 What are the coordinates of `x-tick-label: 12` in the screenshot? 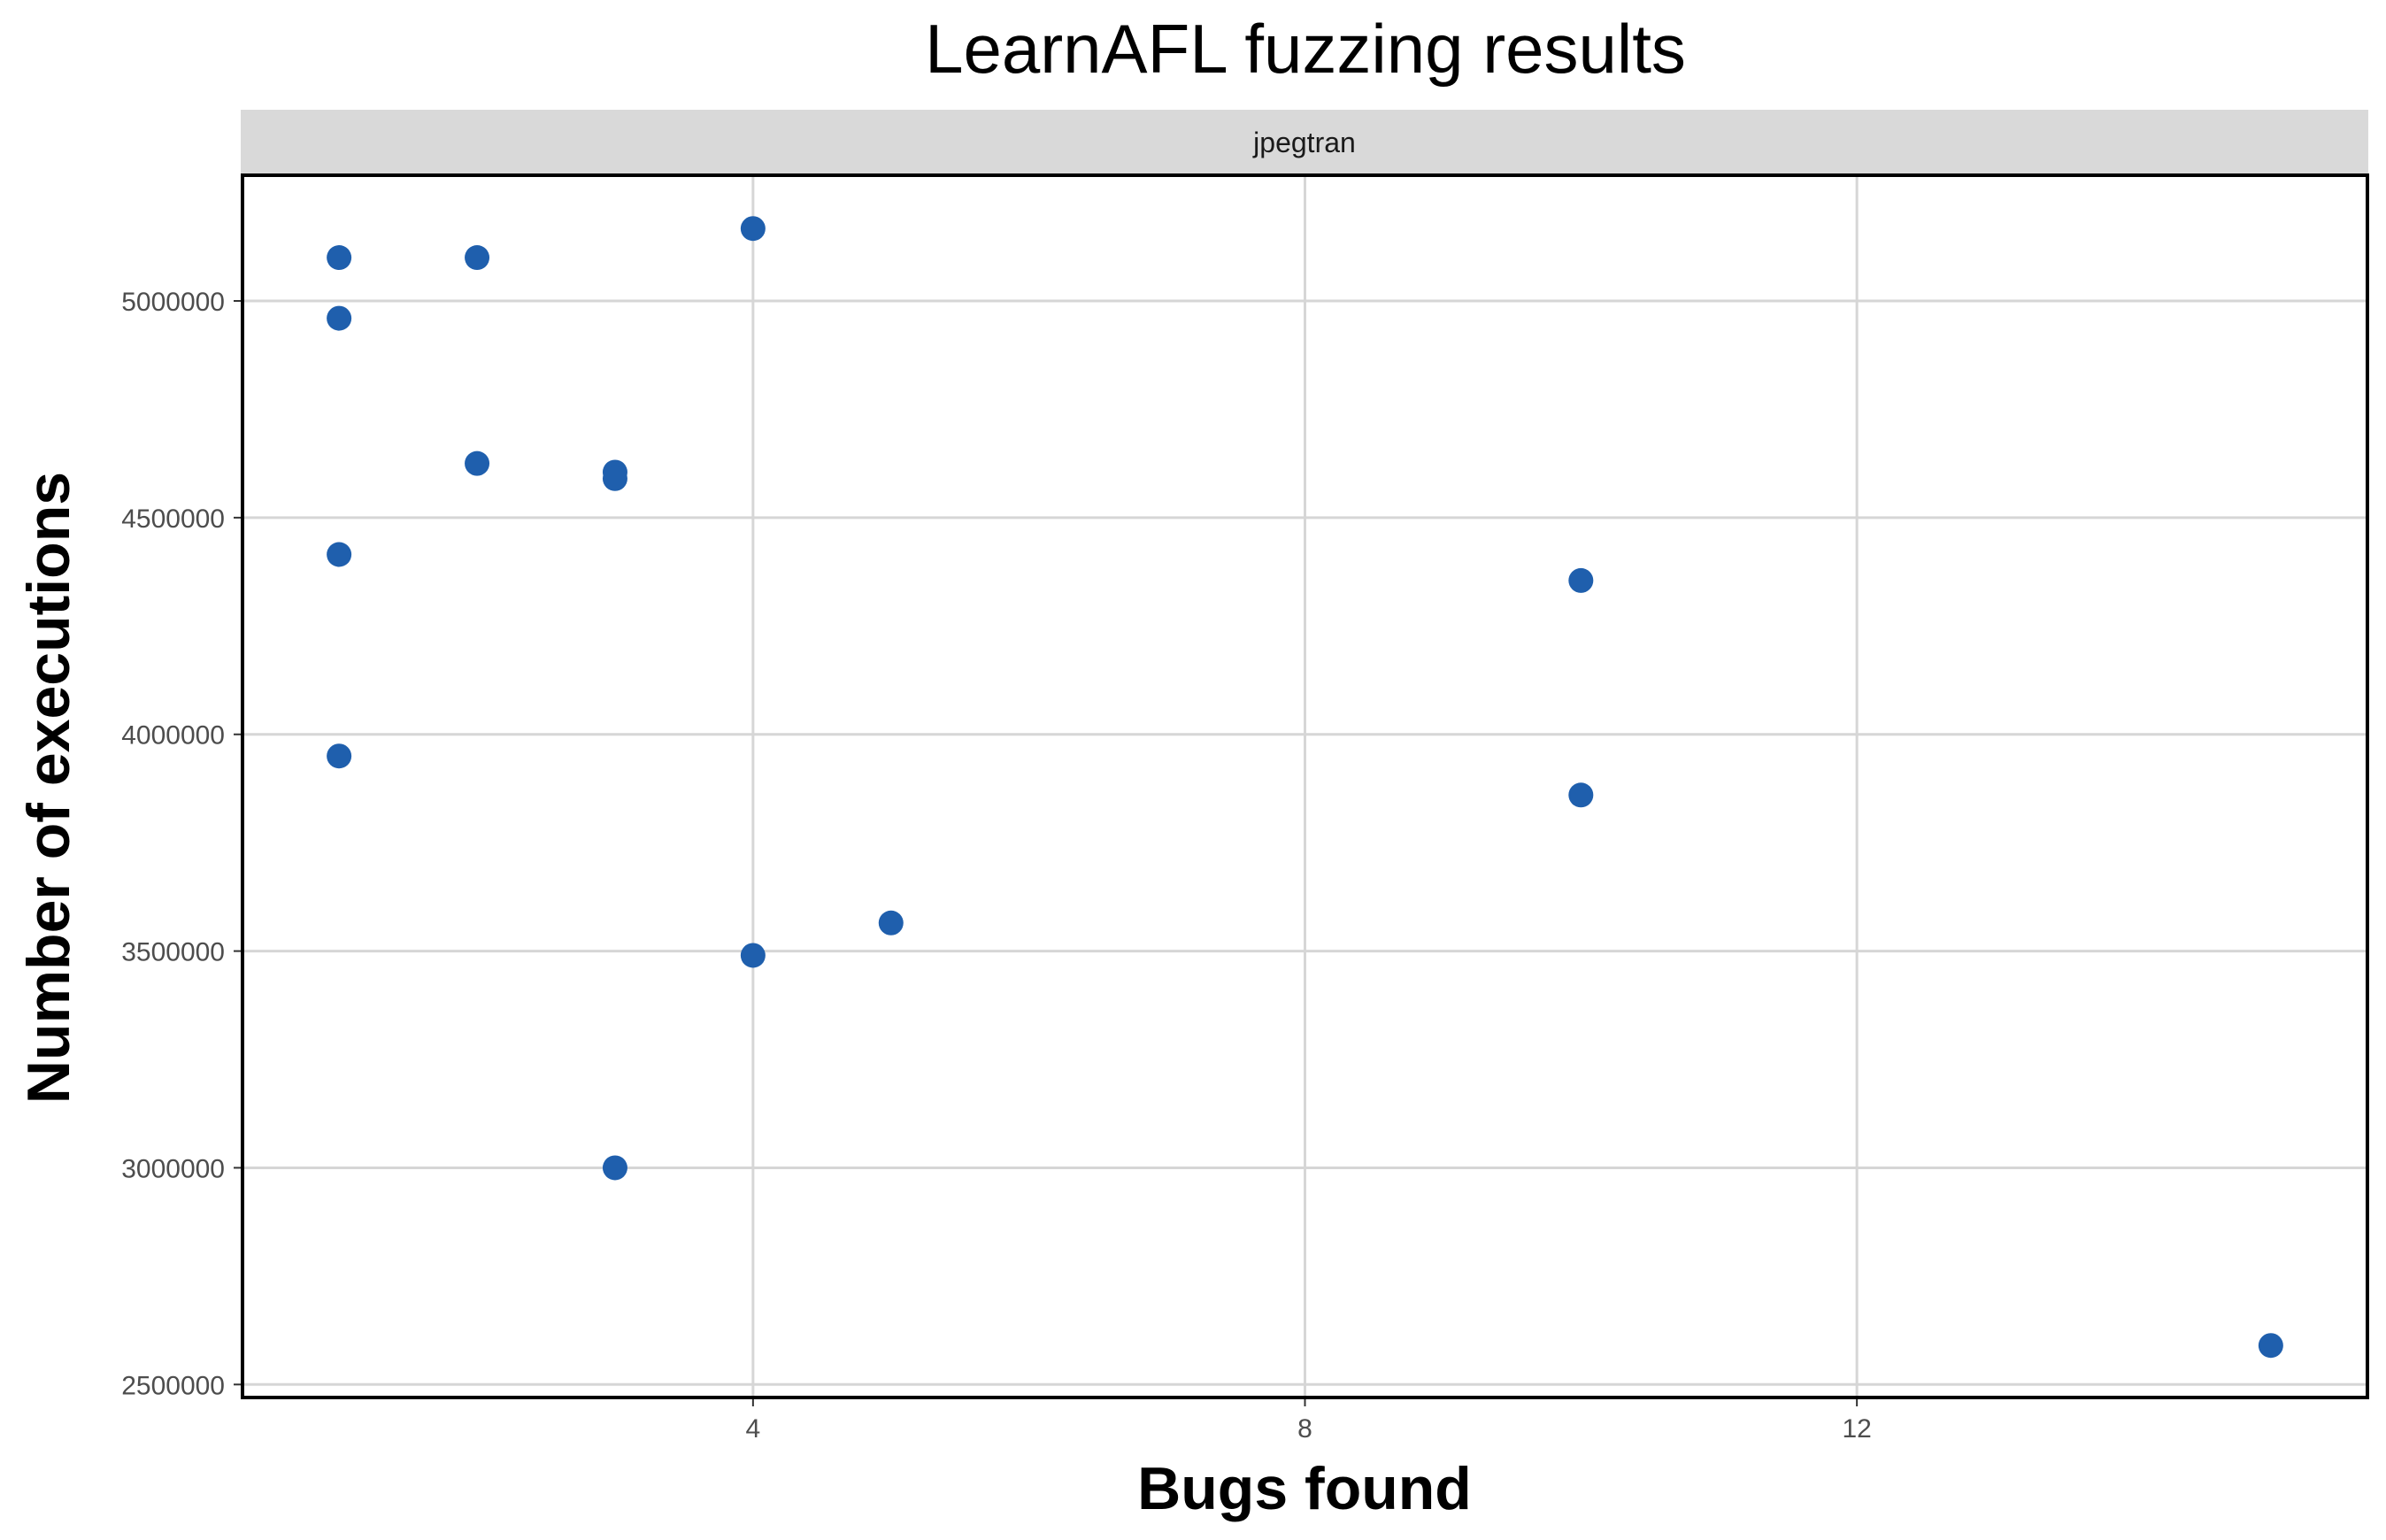 It's located at (1856, 1429).